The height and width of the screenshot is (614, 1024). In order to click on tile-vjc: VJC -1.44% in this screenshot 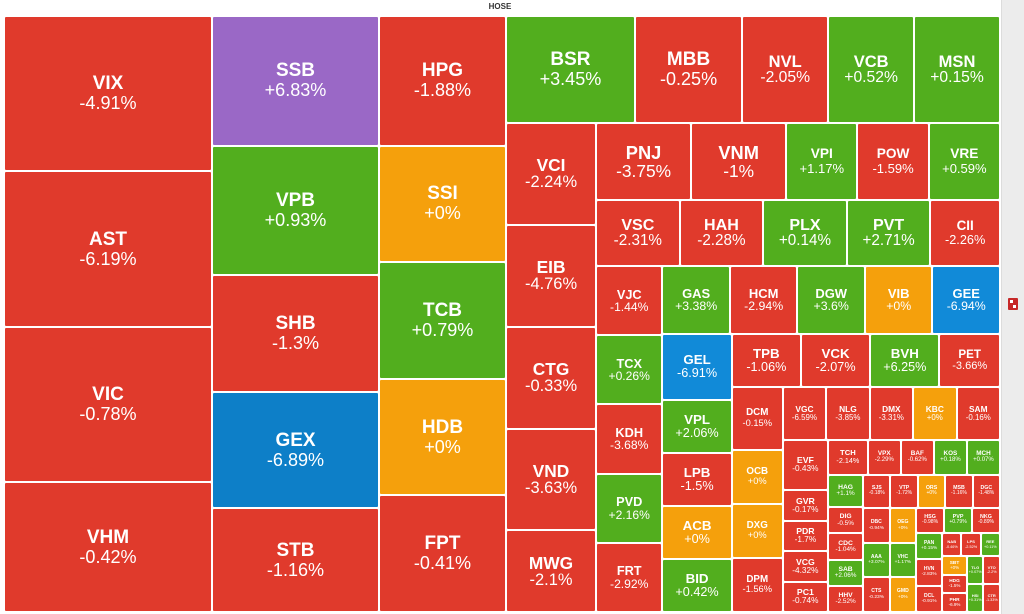, I will do `click(629, 301)`.